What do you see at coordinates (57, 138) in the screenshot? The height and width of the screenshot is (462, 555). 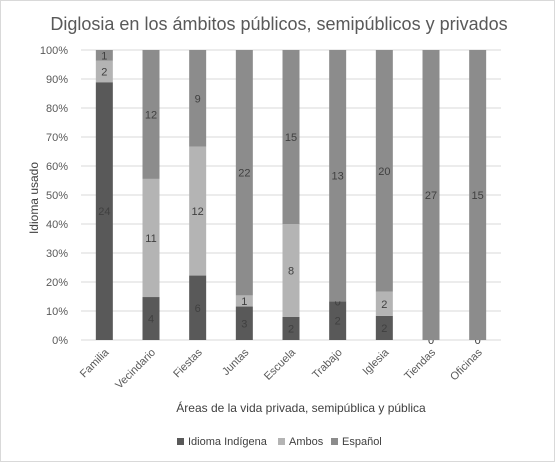 I see `y-tick-label: 70%` at bounding box center [57, 138].